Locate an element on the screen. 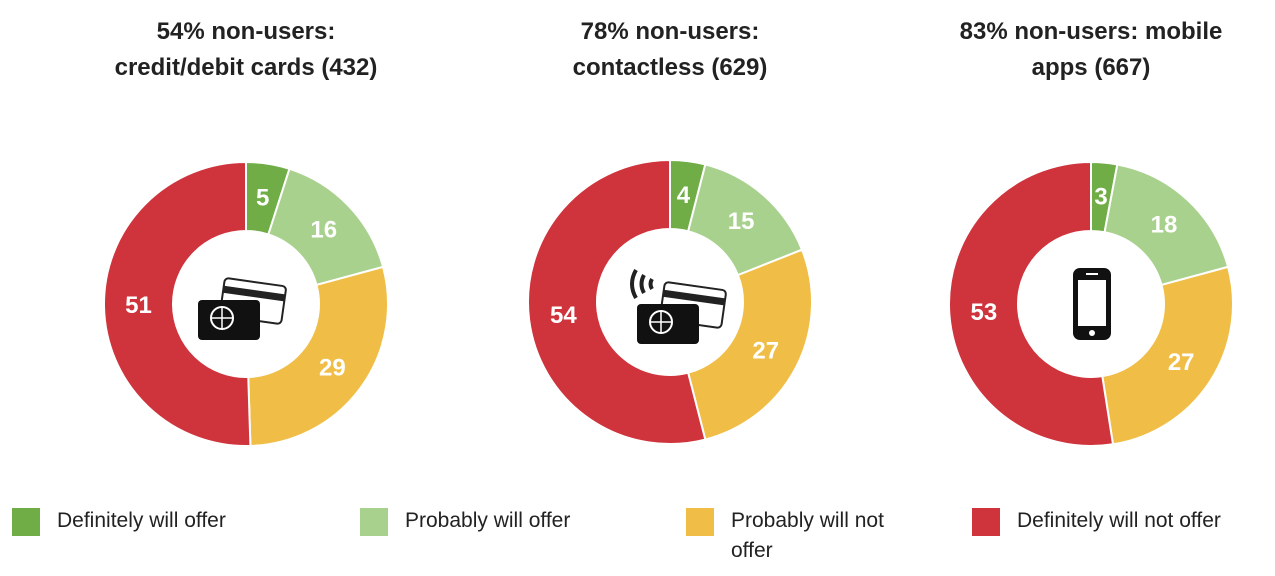  card-icon is located at coordinates (242, 308).